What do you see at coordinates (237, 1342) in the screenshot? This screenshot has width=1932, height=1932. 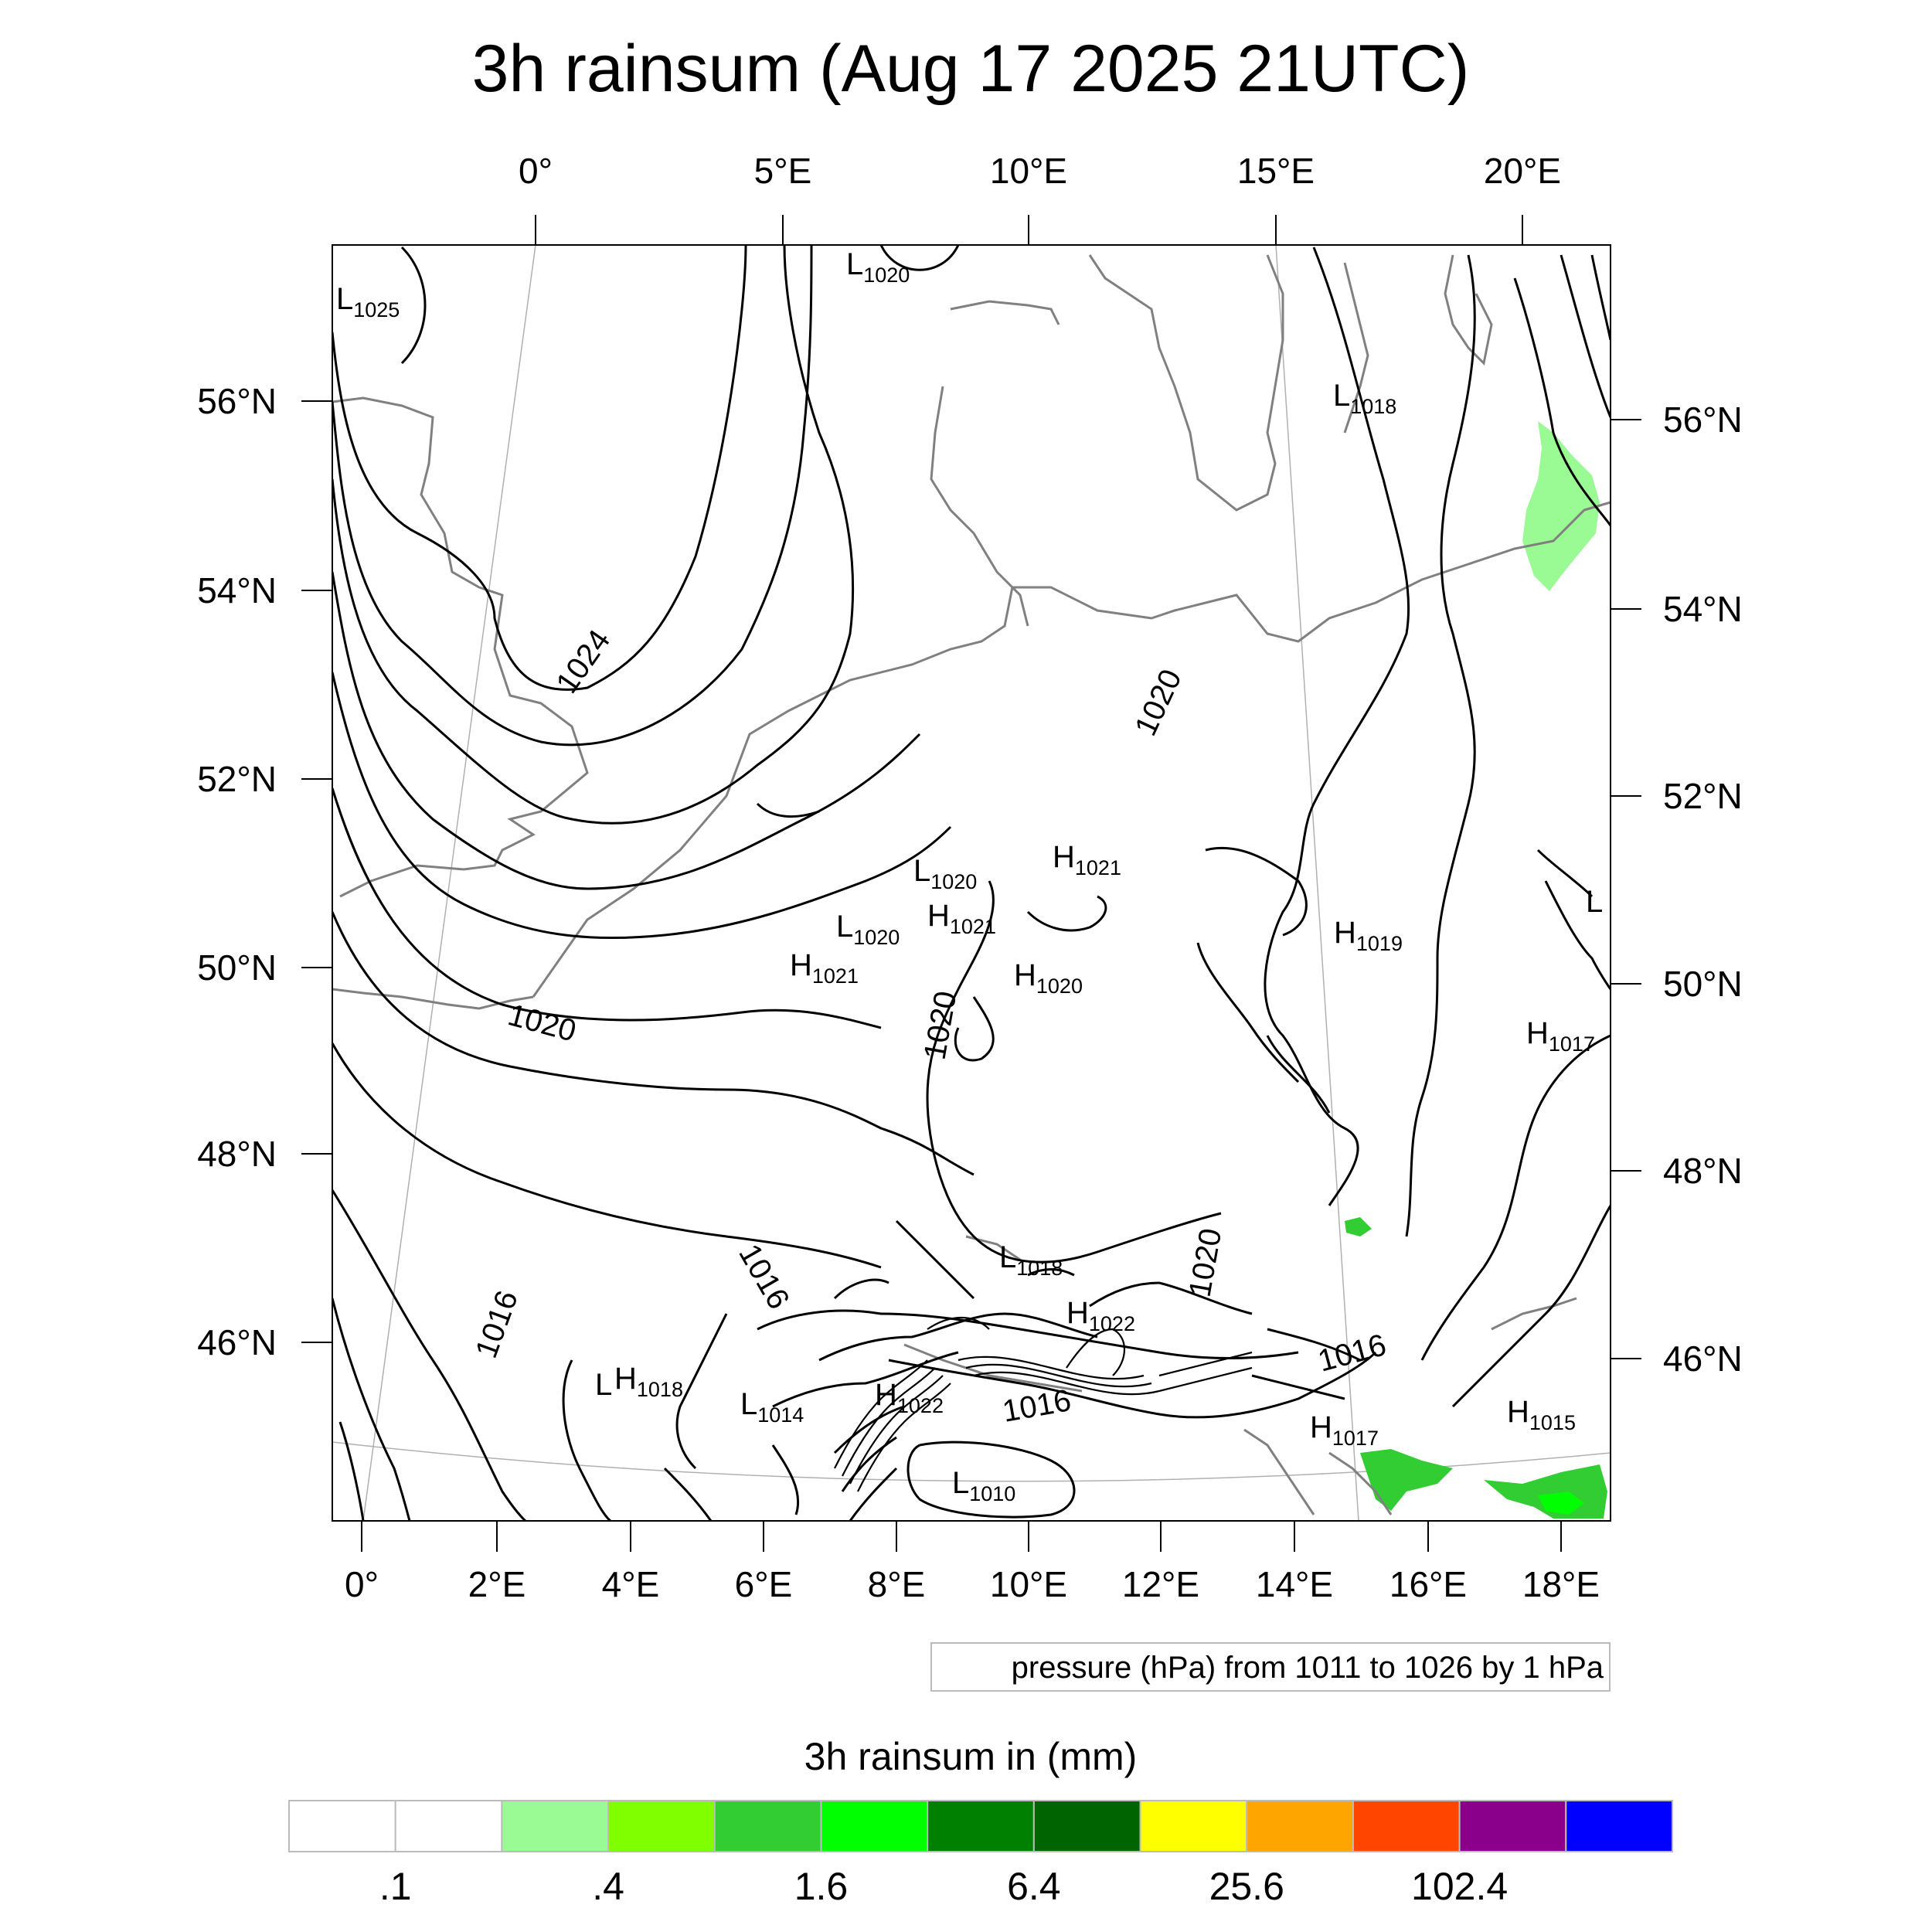 I see `left-tick-label: 46°N` at bounding box center [237, 1342].